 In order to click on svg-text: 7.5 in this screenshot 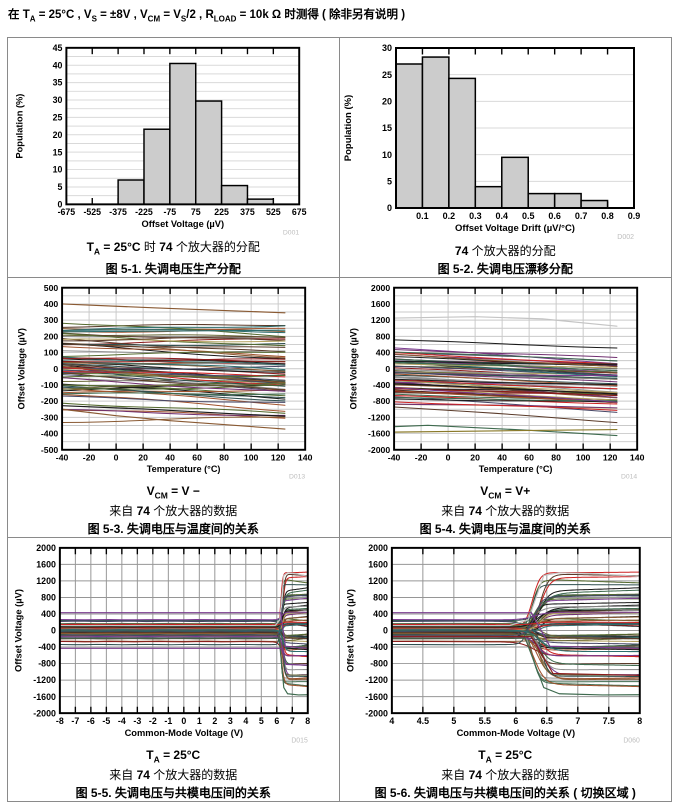, I will do `click(608, 721)`.